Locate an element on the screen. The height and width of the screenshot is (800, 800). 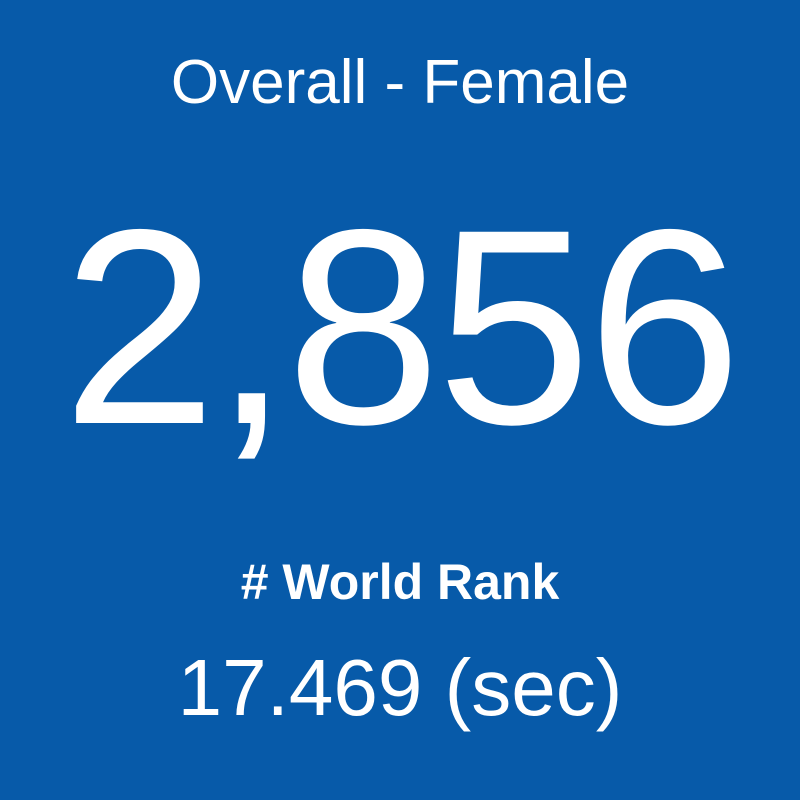
rank-label: # World Rank is located at coordinates (400, 582).